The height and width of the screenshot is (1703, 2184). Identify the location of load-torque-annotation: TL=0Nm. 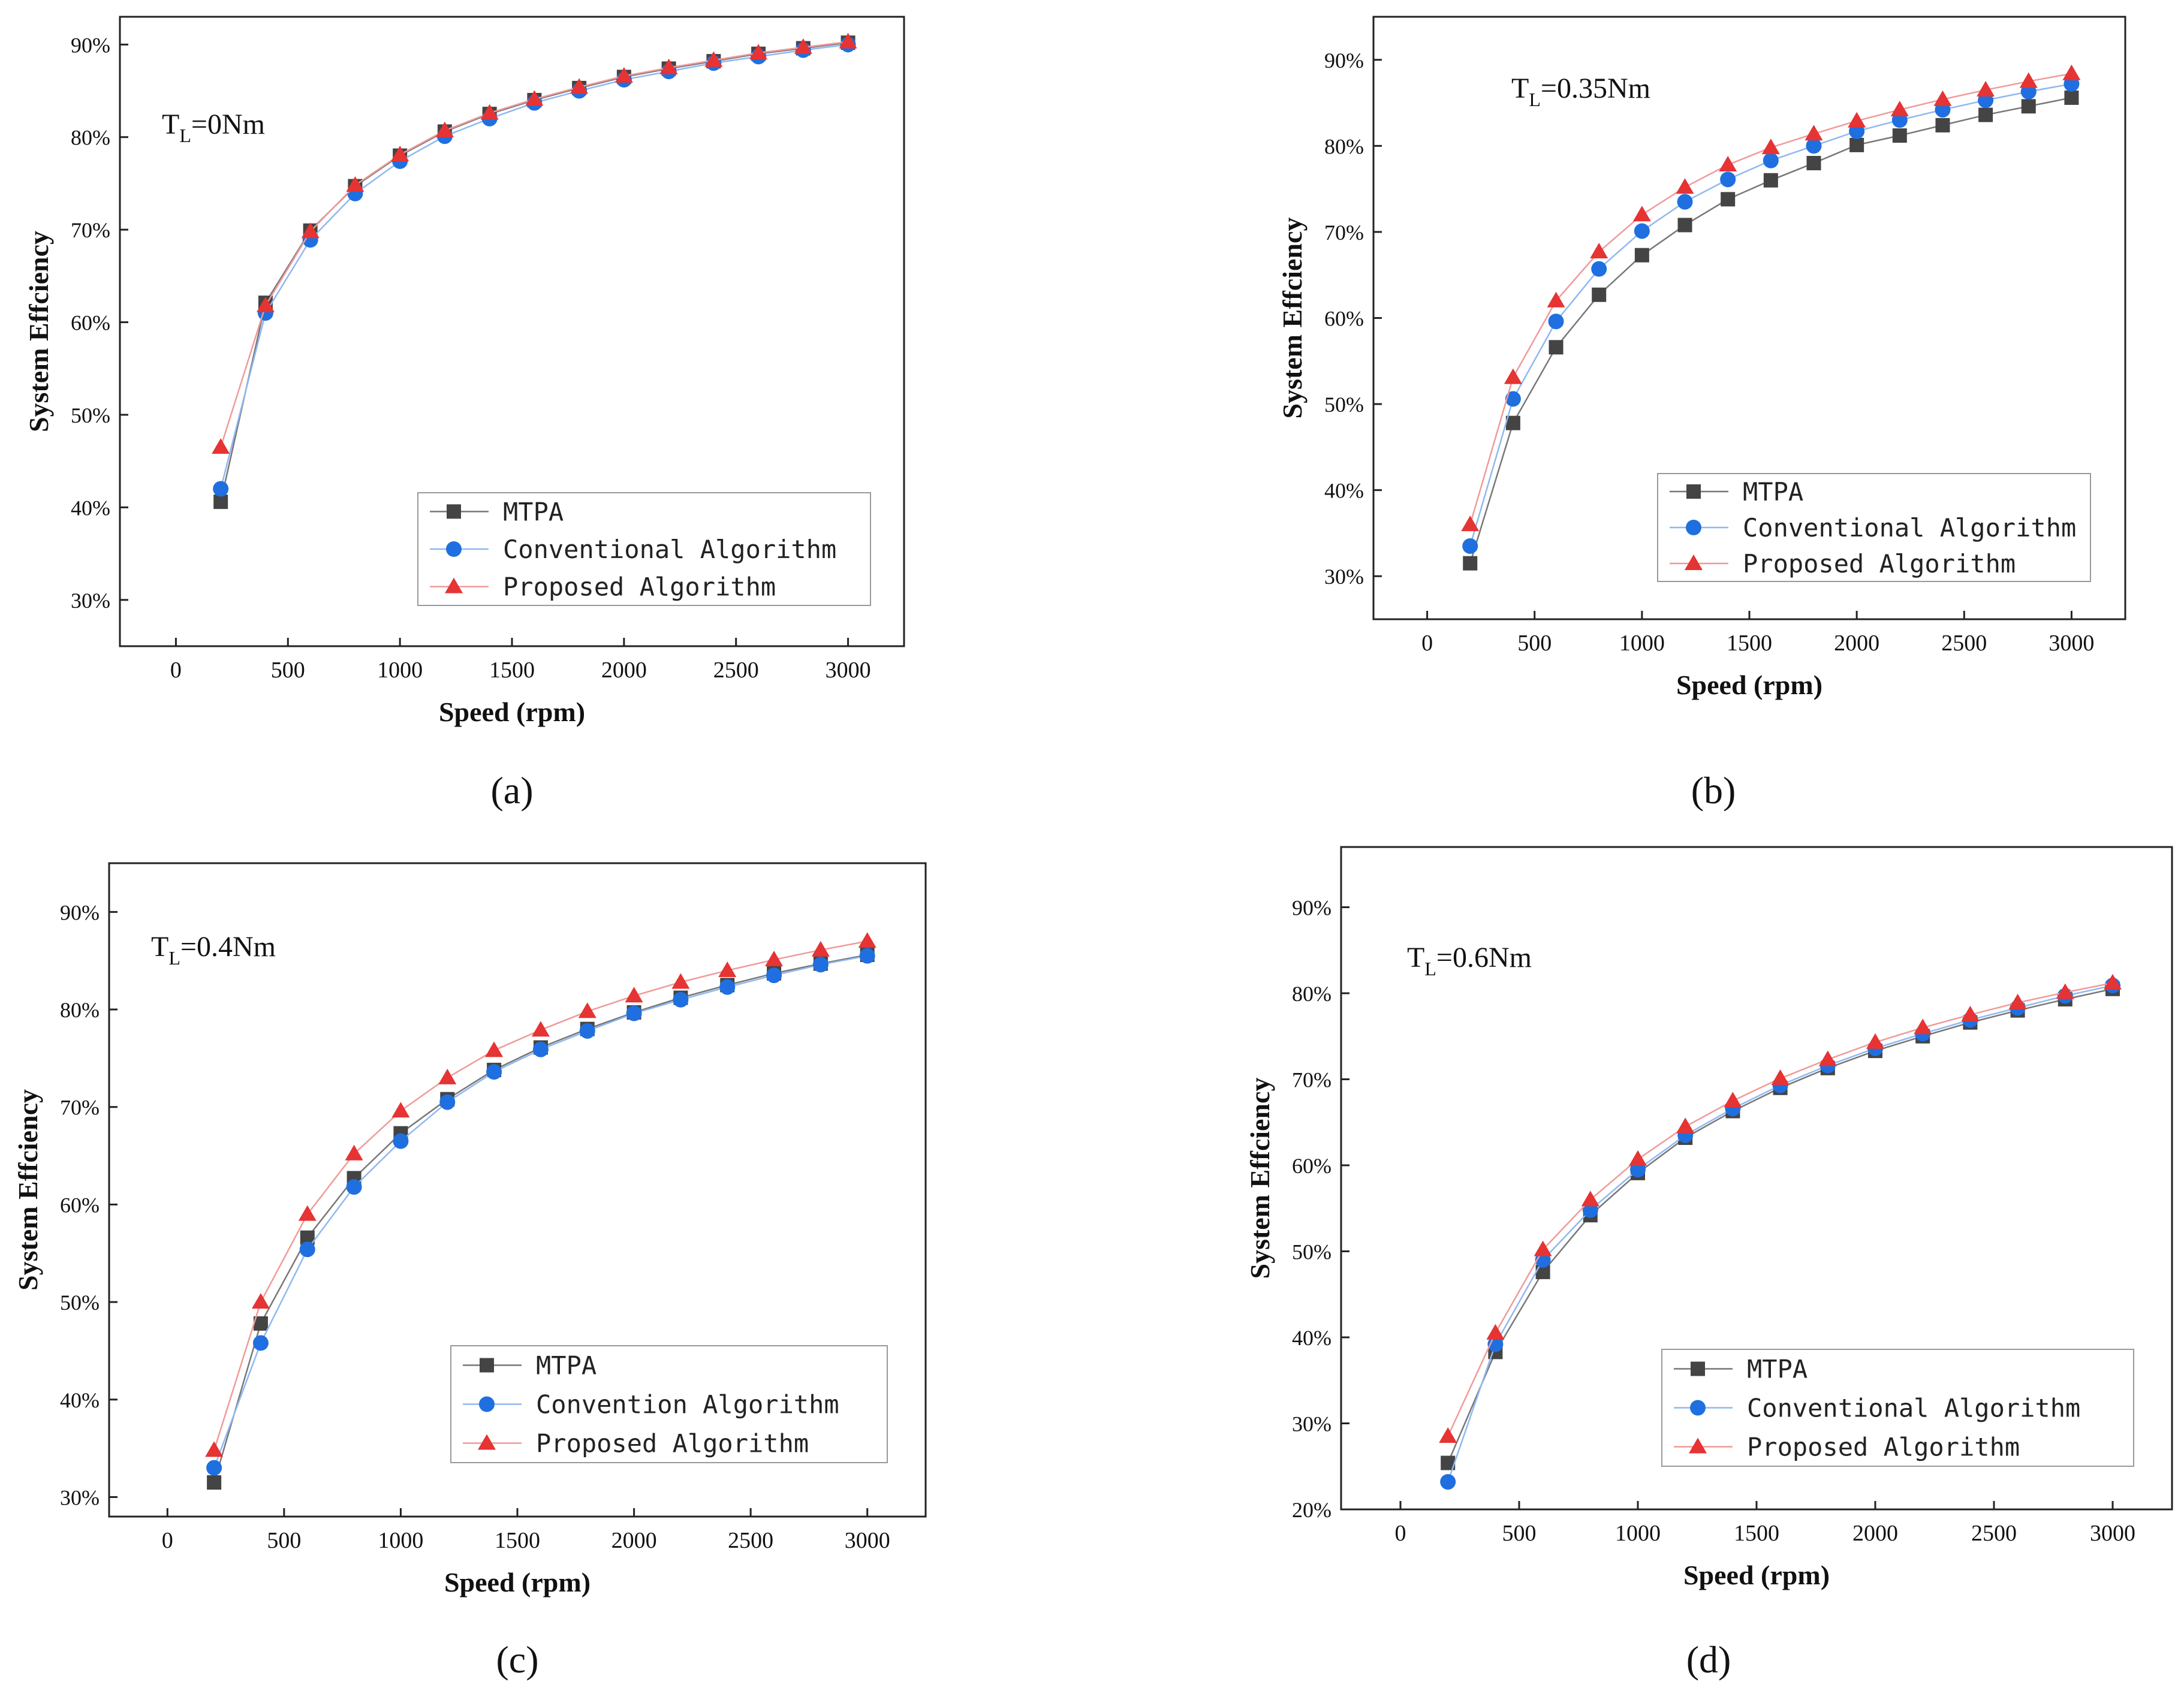
(213, 127).